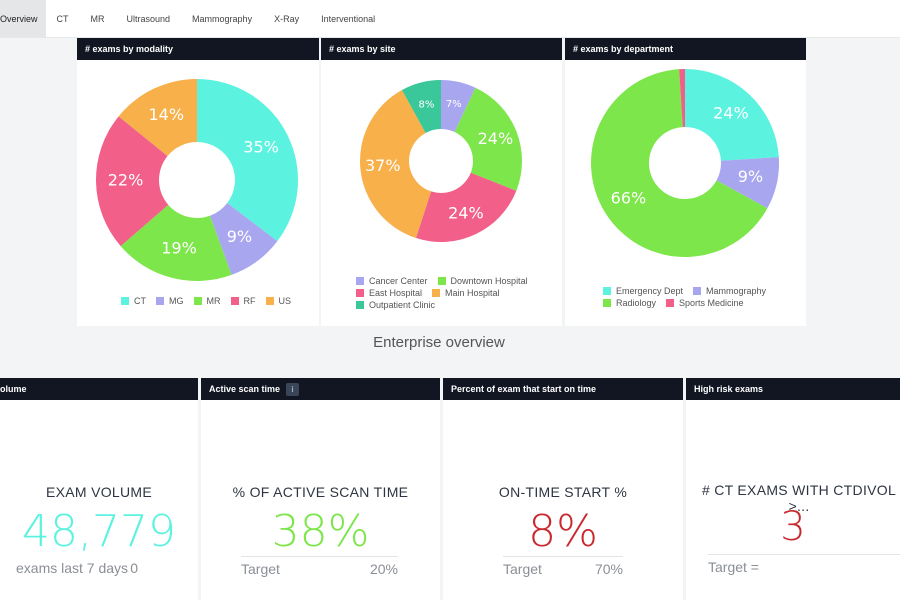 This screenshot has width=900, height=600. What do you see at coordinates (170, 301) in the screenshot?
I see `legend-item-mg: MG` at bounding box center [170, 301].